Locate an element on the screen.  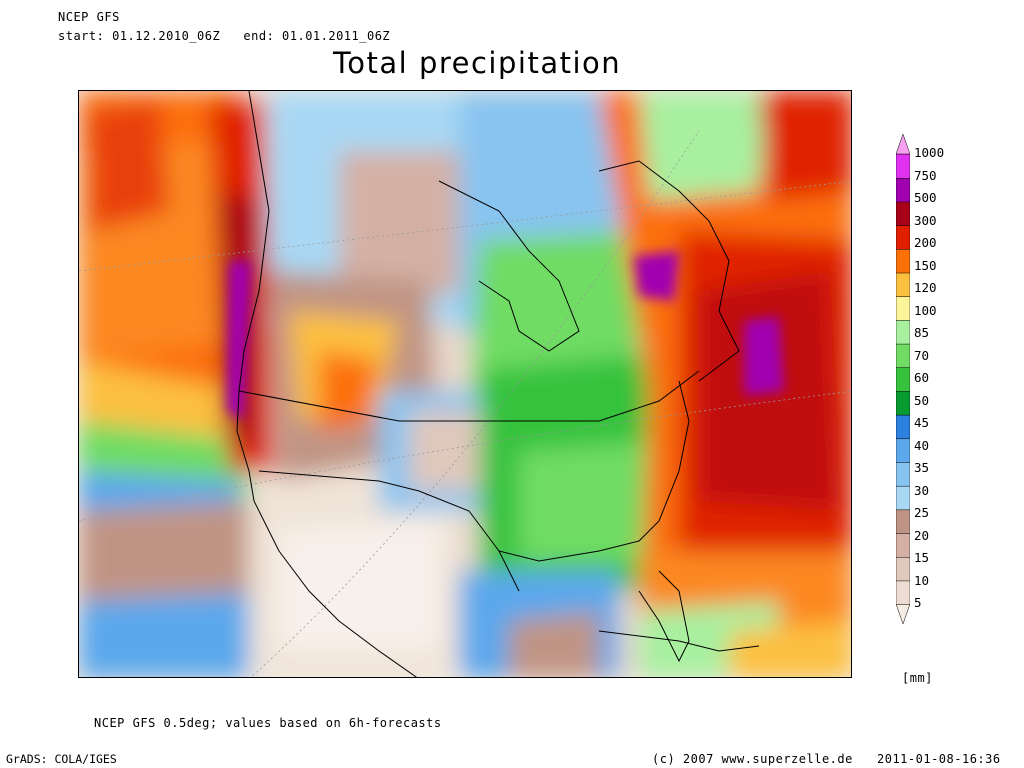
colorbar-tick-label: 150 is located at coordinates (925, 265).